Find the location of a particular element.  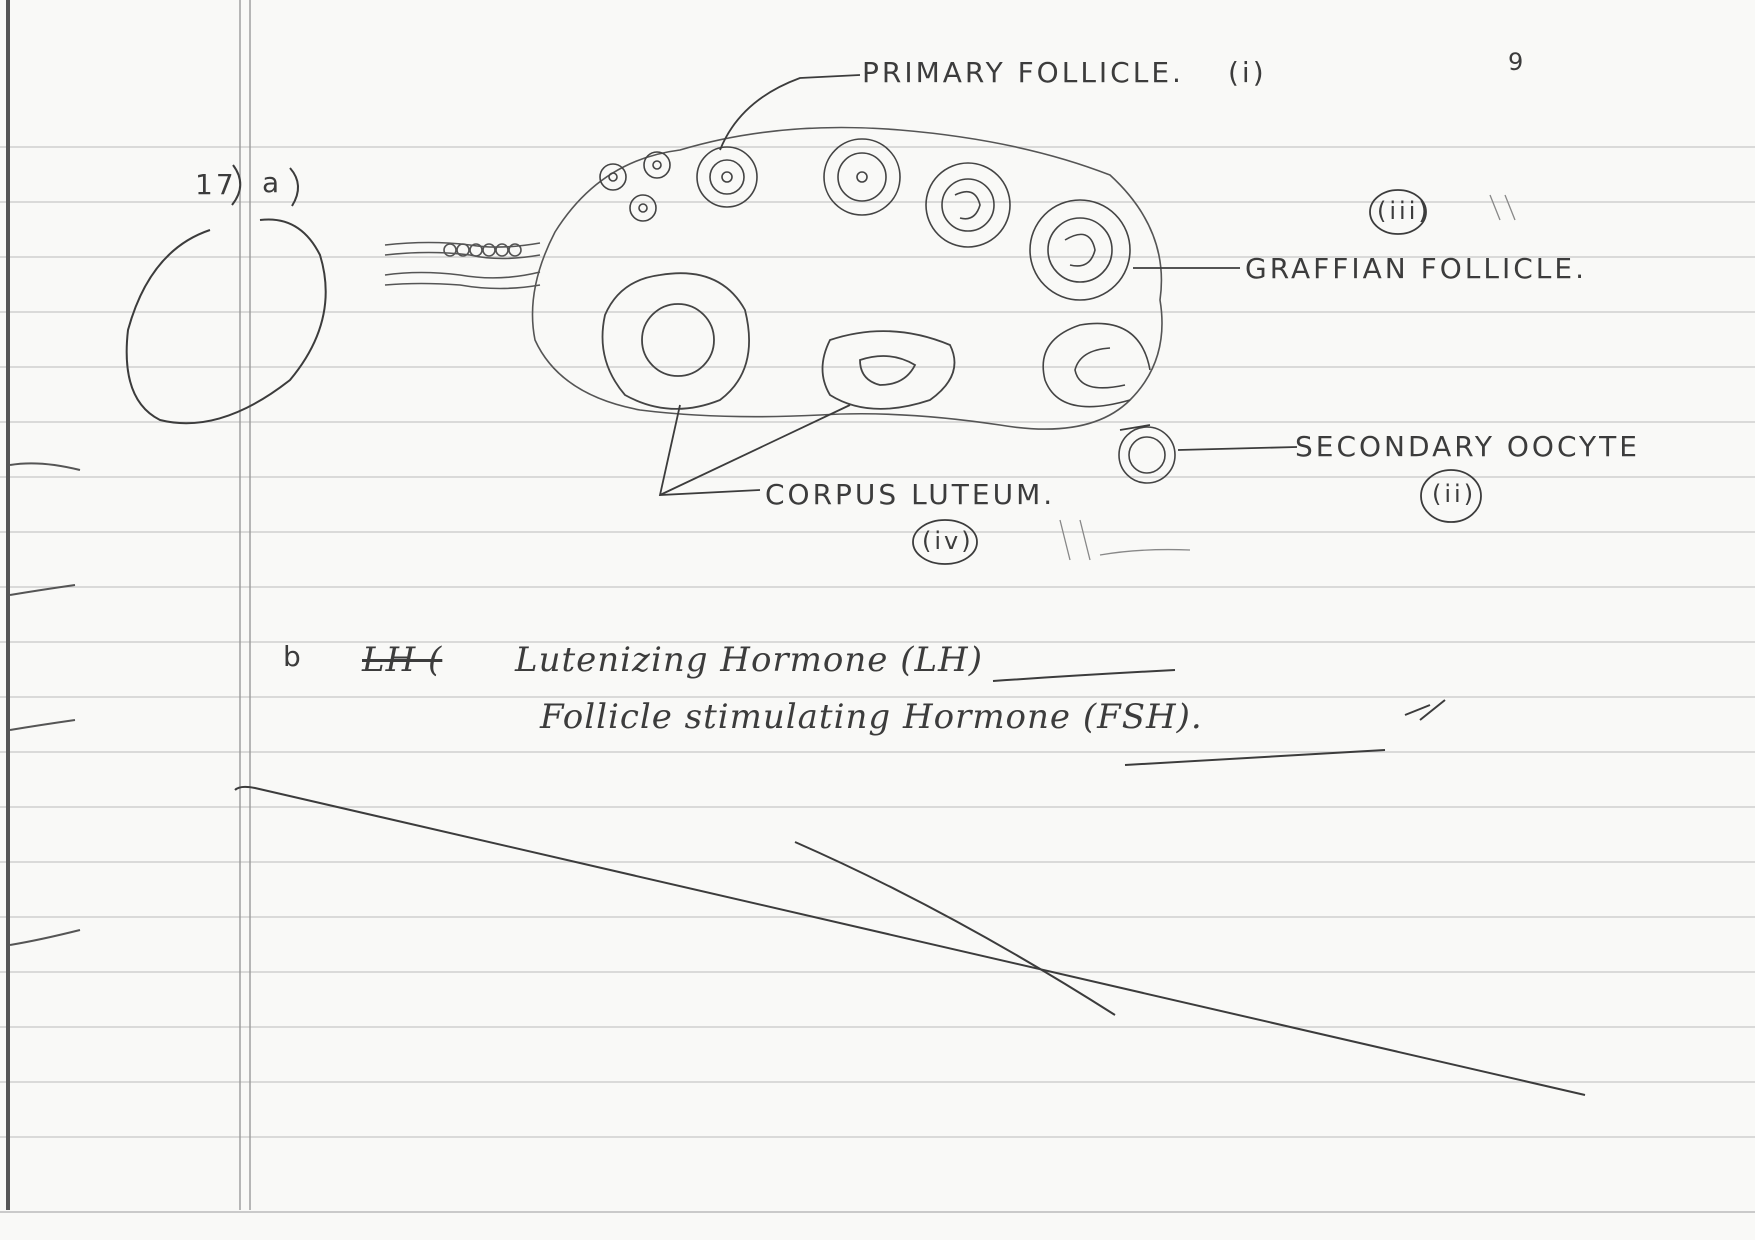

marker-secondary-oocyte: (ii) is located at coordinates (1454, 494).